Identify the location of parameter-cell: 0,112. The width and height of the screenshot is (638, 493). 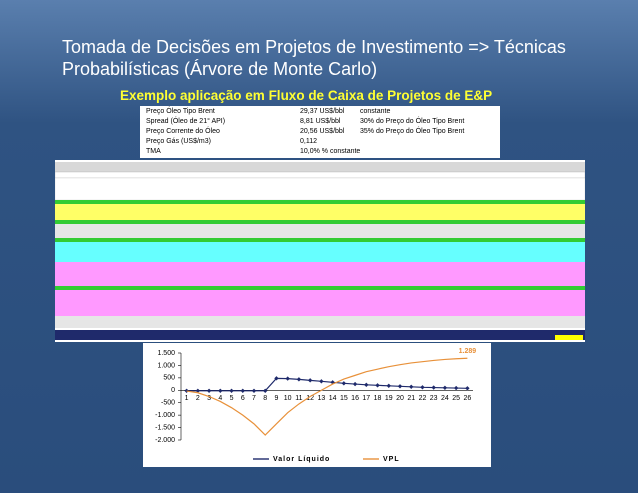
(308, 141).